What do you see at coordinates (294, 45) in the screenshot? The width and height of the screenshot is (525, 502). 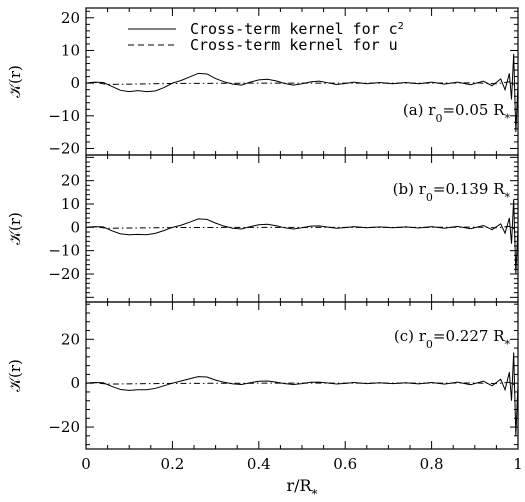 I see `legend-label: Cross-term kernel for u` at bounding box center [294, 45].